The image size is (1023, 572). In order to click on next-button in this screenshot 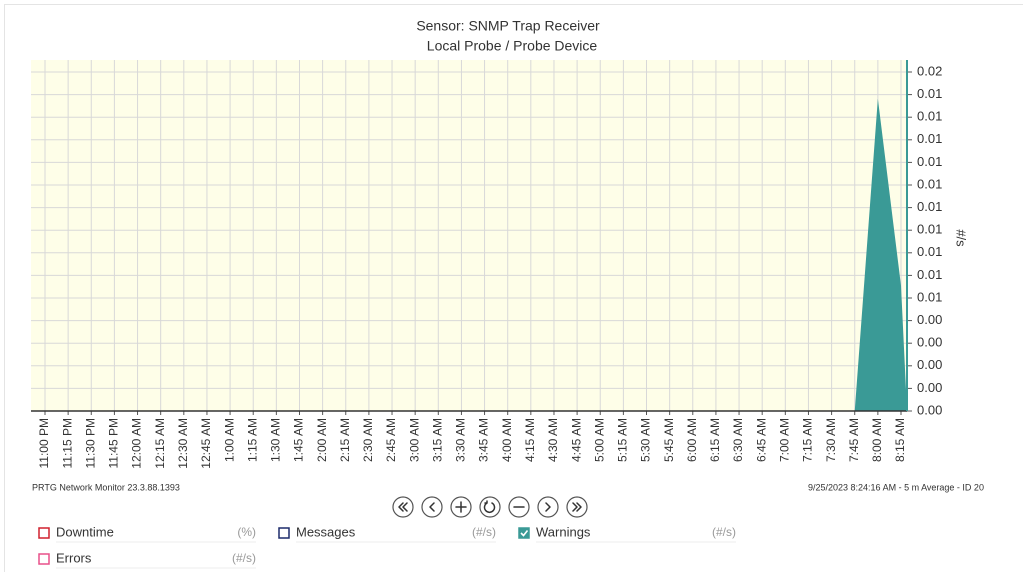, I will do `click(548, 507)`.